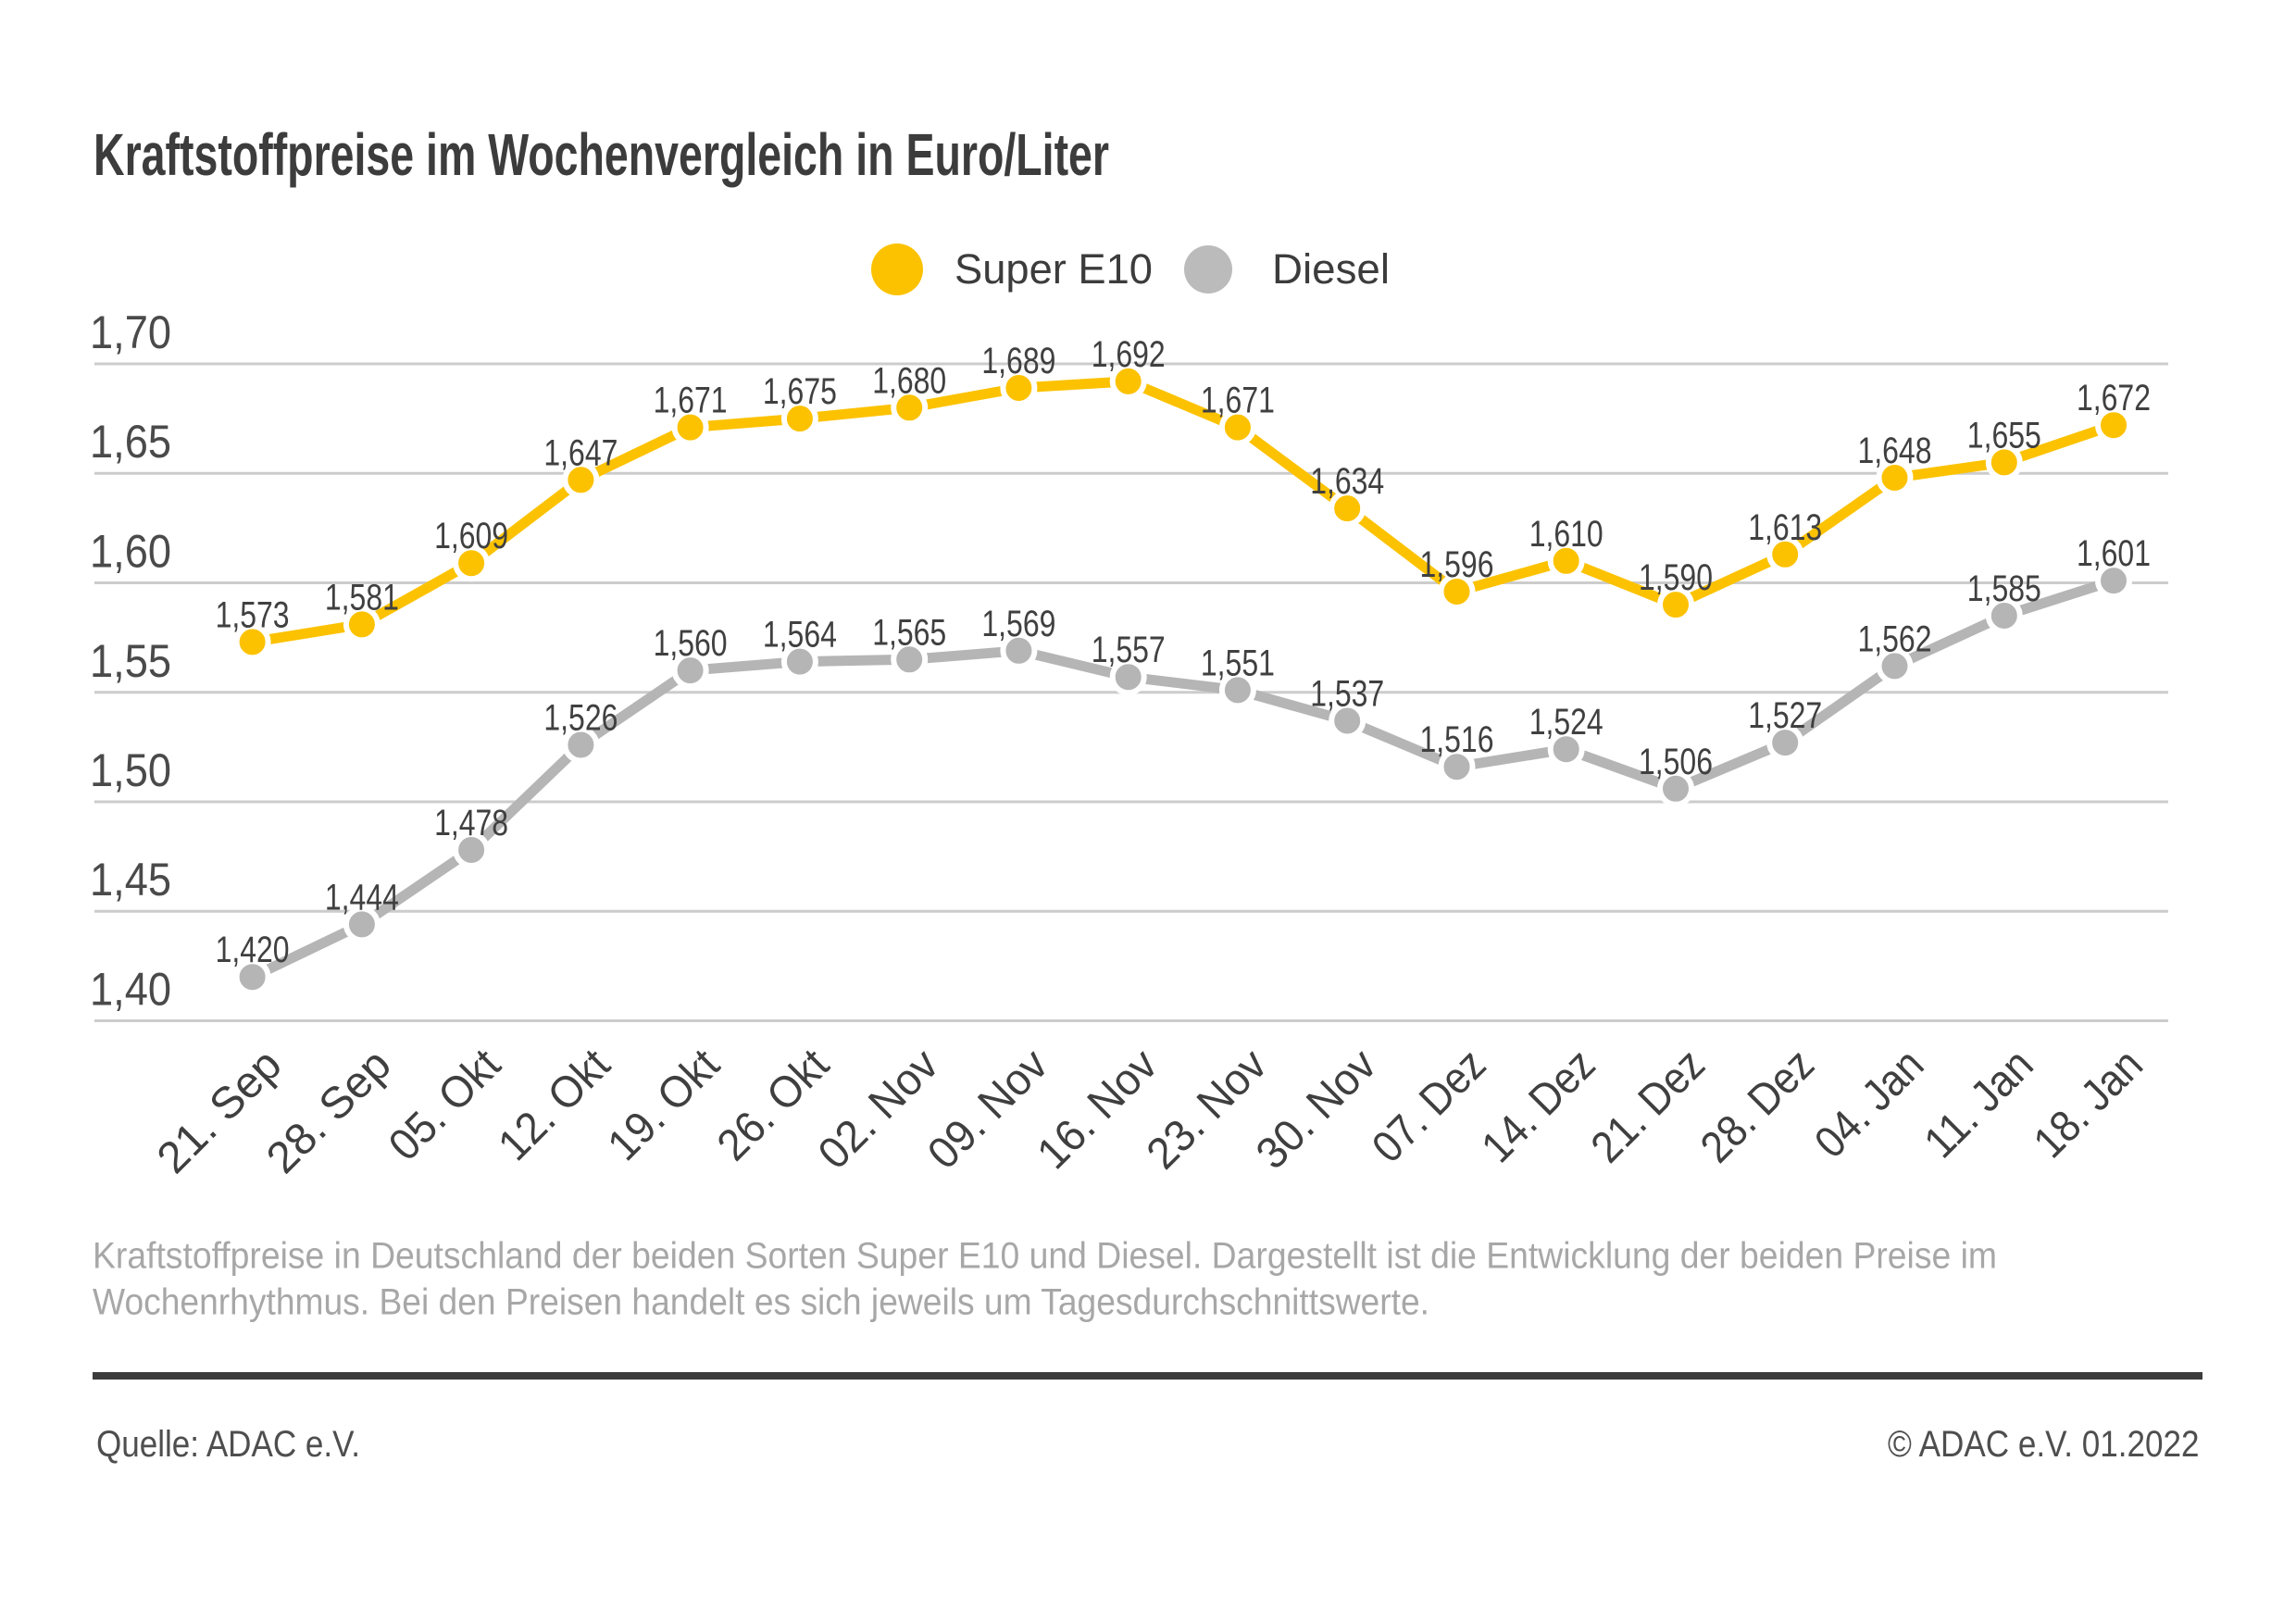 This screenshot has height=1611, width=2296. Describe the element at coordinates (580, 452) in the screenshot. I see `svg-text: 1,647` at that location.